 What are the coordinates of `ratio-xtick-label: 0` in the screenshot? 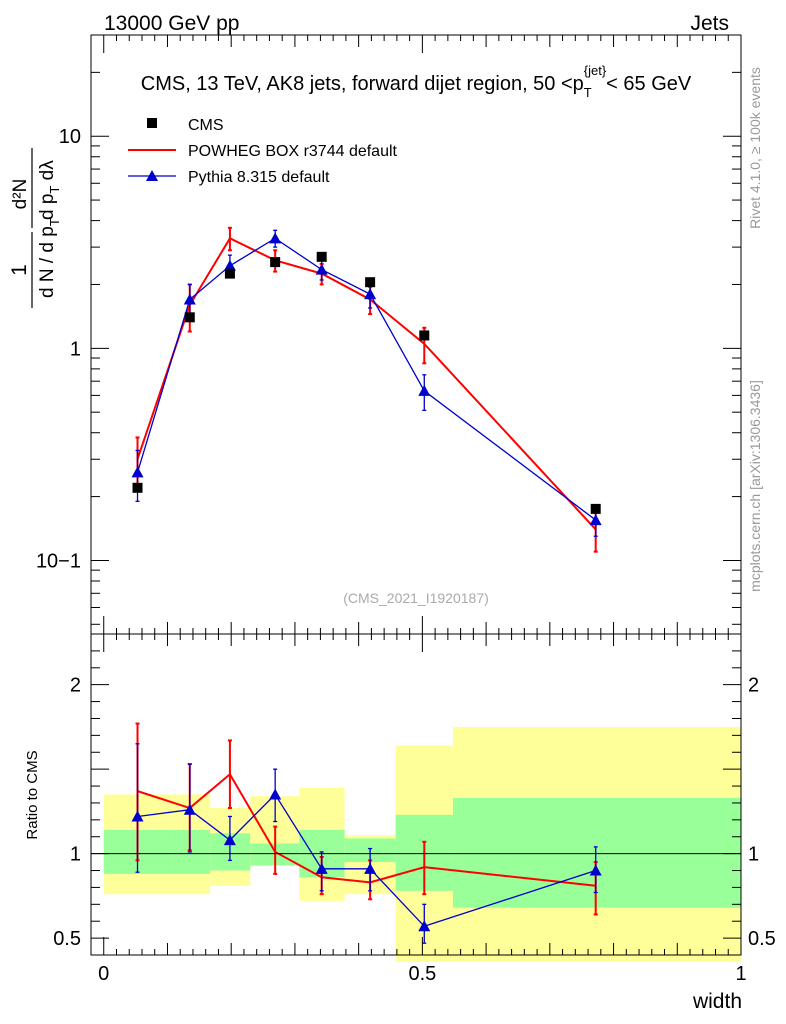 It's located at (103, 974).